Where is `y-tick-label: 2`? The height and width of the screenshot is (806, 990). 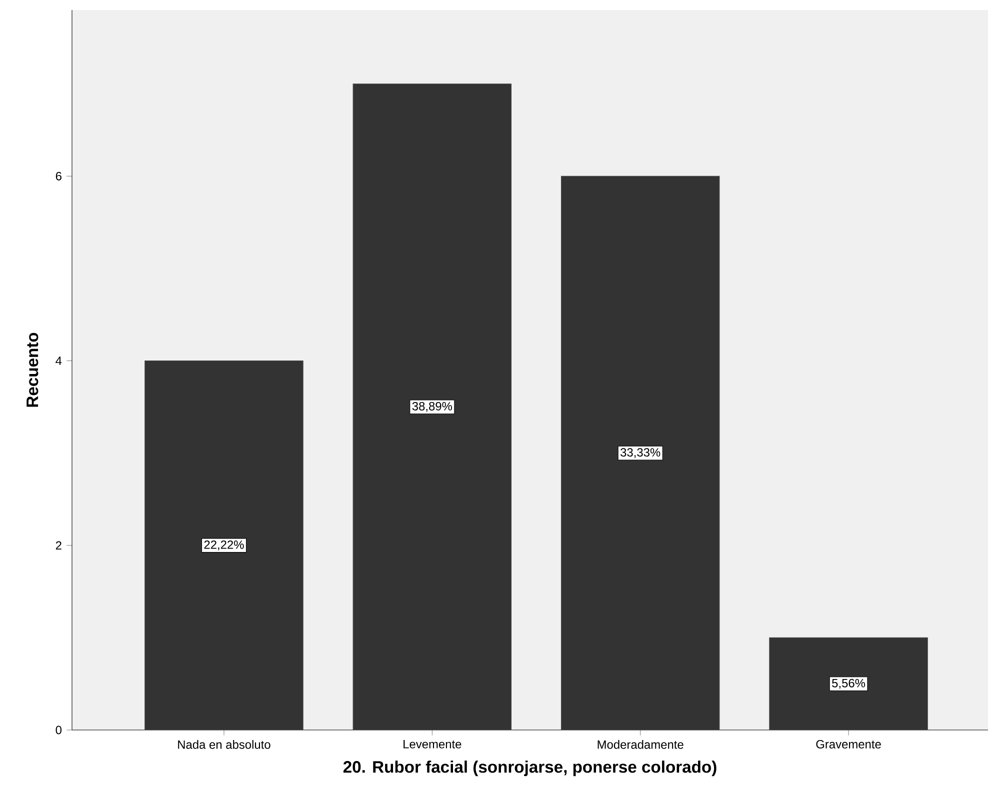
y-tick-label: 2 is located at coordinates (59, 545).